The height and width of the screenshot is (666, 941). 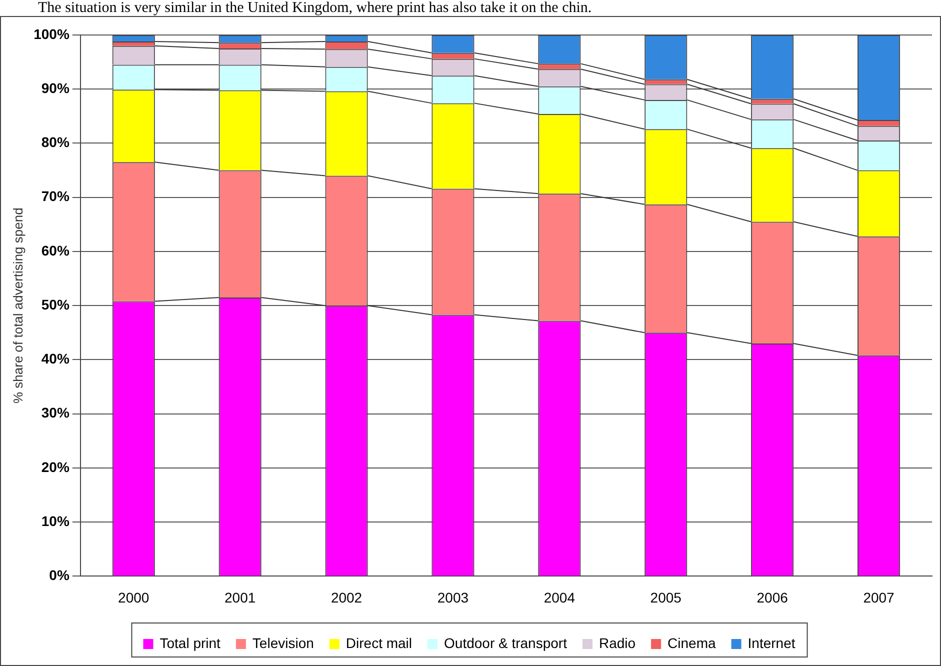 What do you see at coordinates (879, 597) in the screenshot?
I see `x-tick-label: 2007` at bounding box center [879, 597].